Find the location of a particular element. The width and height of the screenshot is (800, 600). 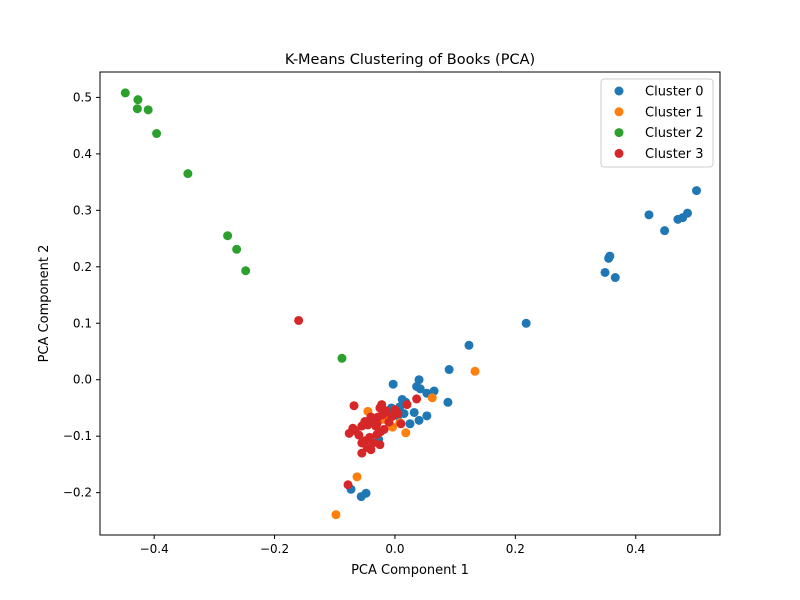

x-tick-label: 0.2 is located at coordinates (515, 549).